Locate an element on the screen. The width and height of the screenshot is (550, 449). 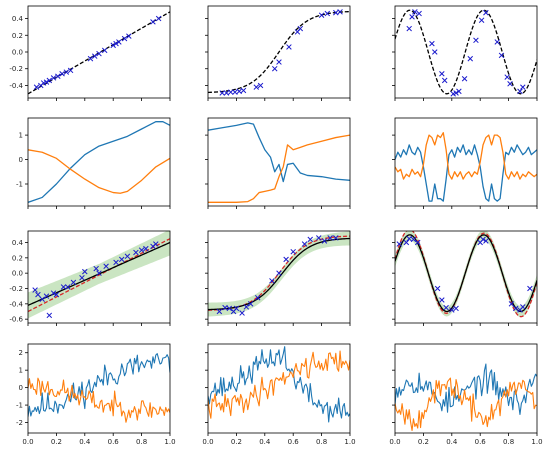
x-tick-label: 0.2 is located at coordinates (423, 442).